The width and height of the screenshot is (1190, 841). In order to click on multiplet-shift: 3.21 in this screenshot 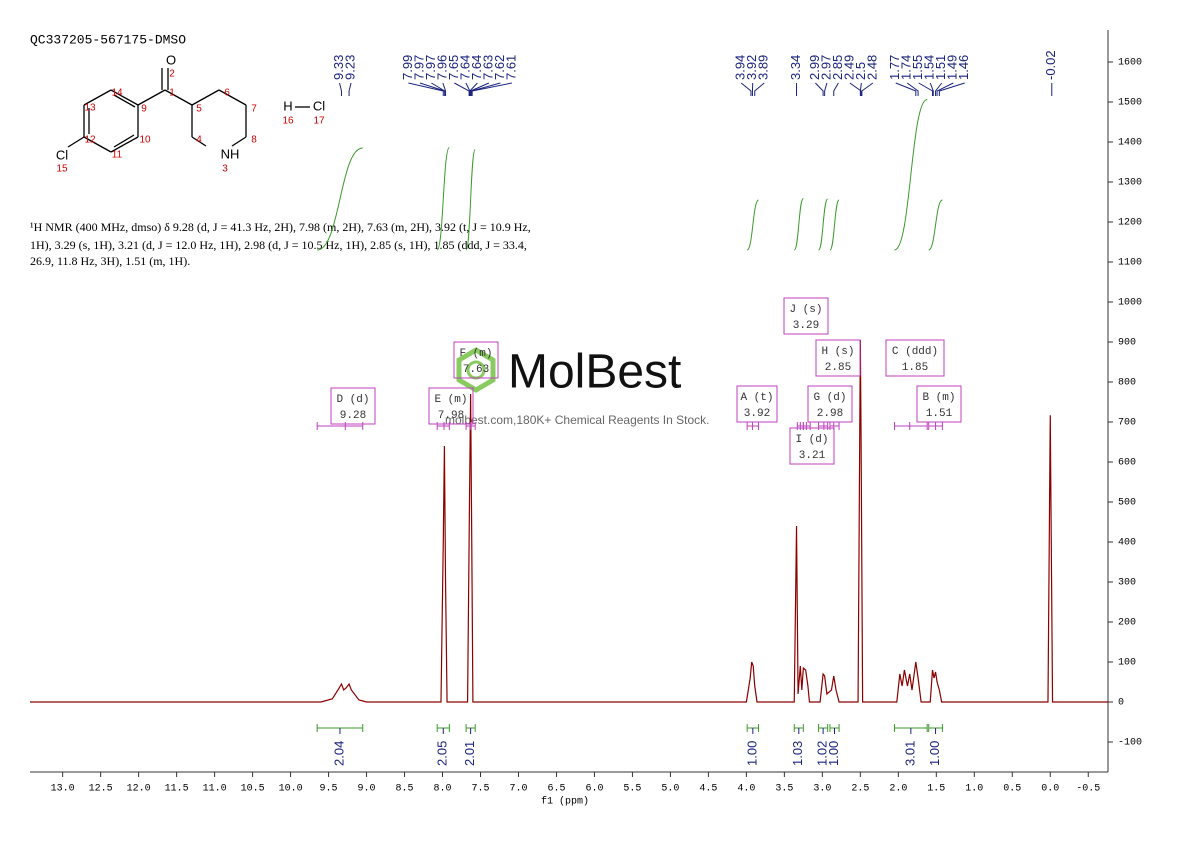, I will do `click(812, 456)`.